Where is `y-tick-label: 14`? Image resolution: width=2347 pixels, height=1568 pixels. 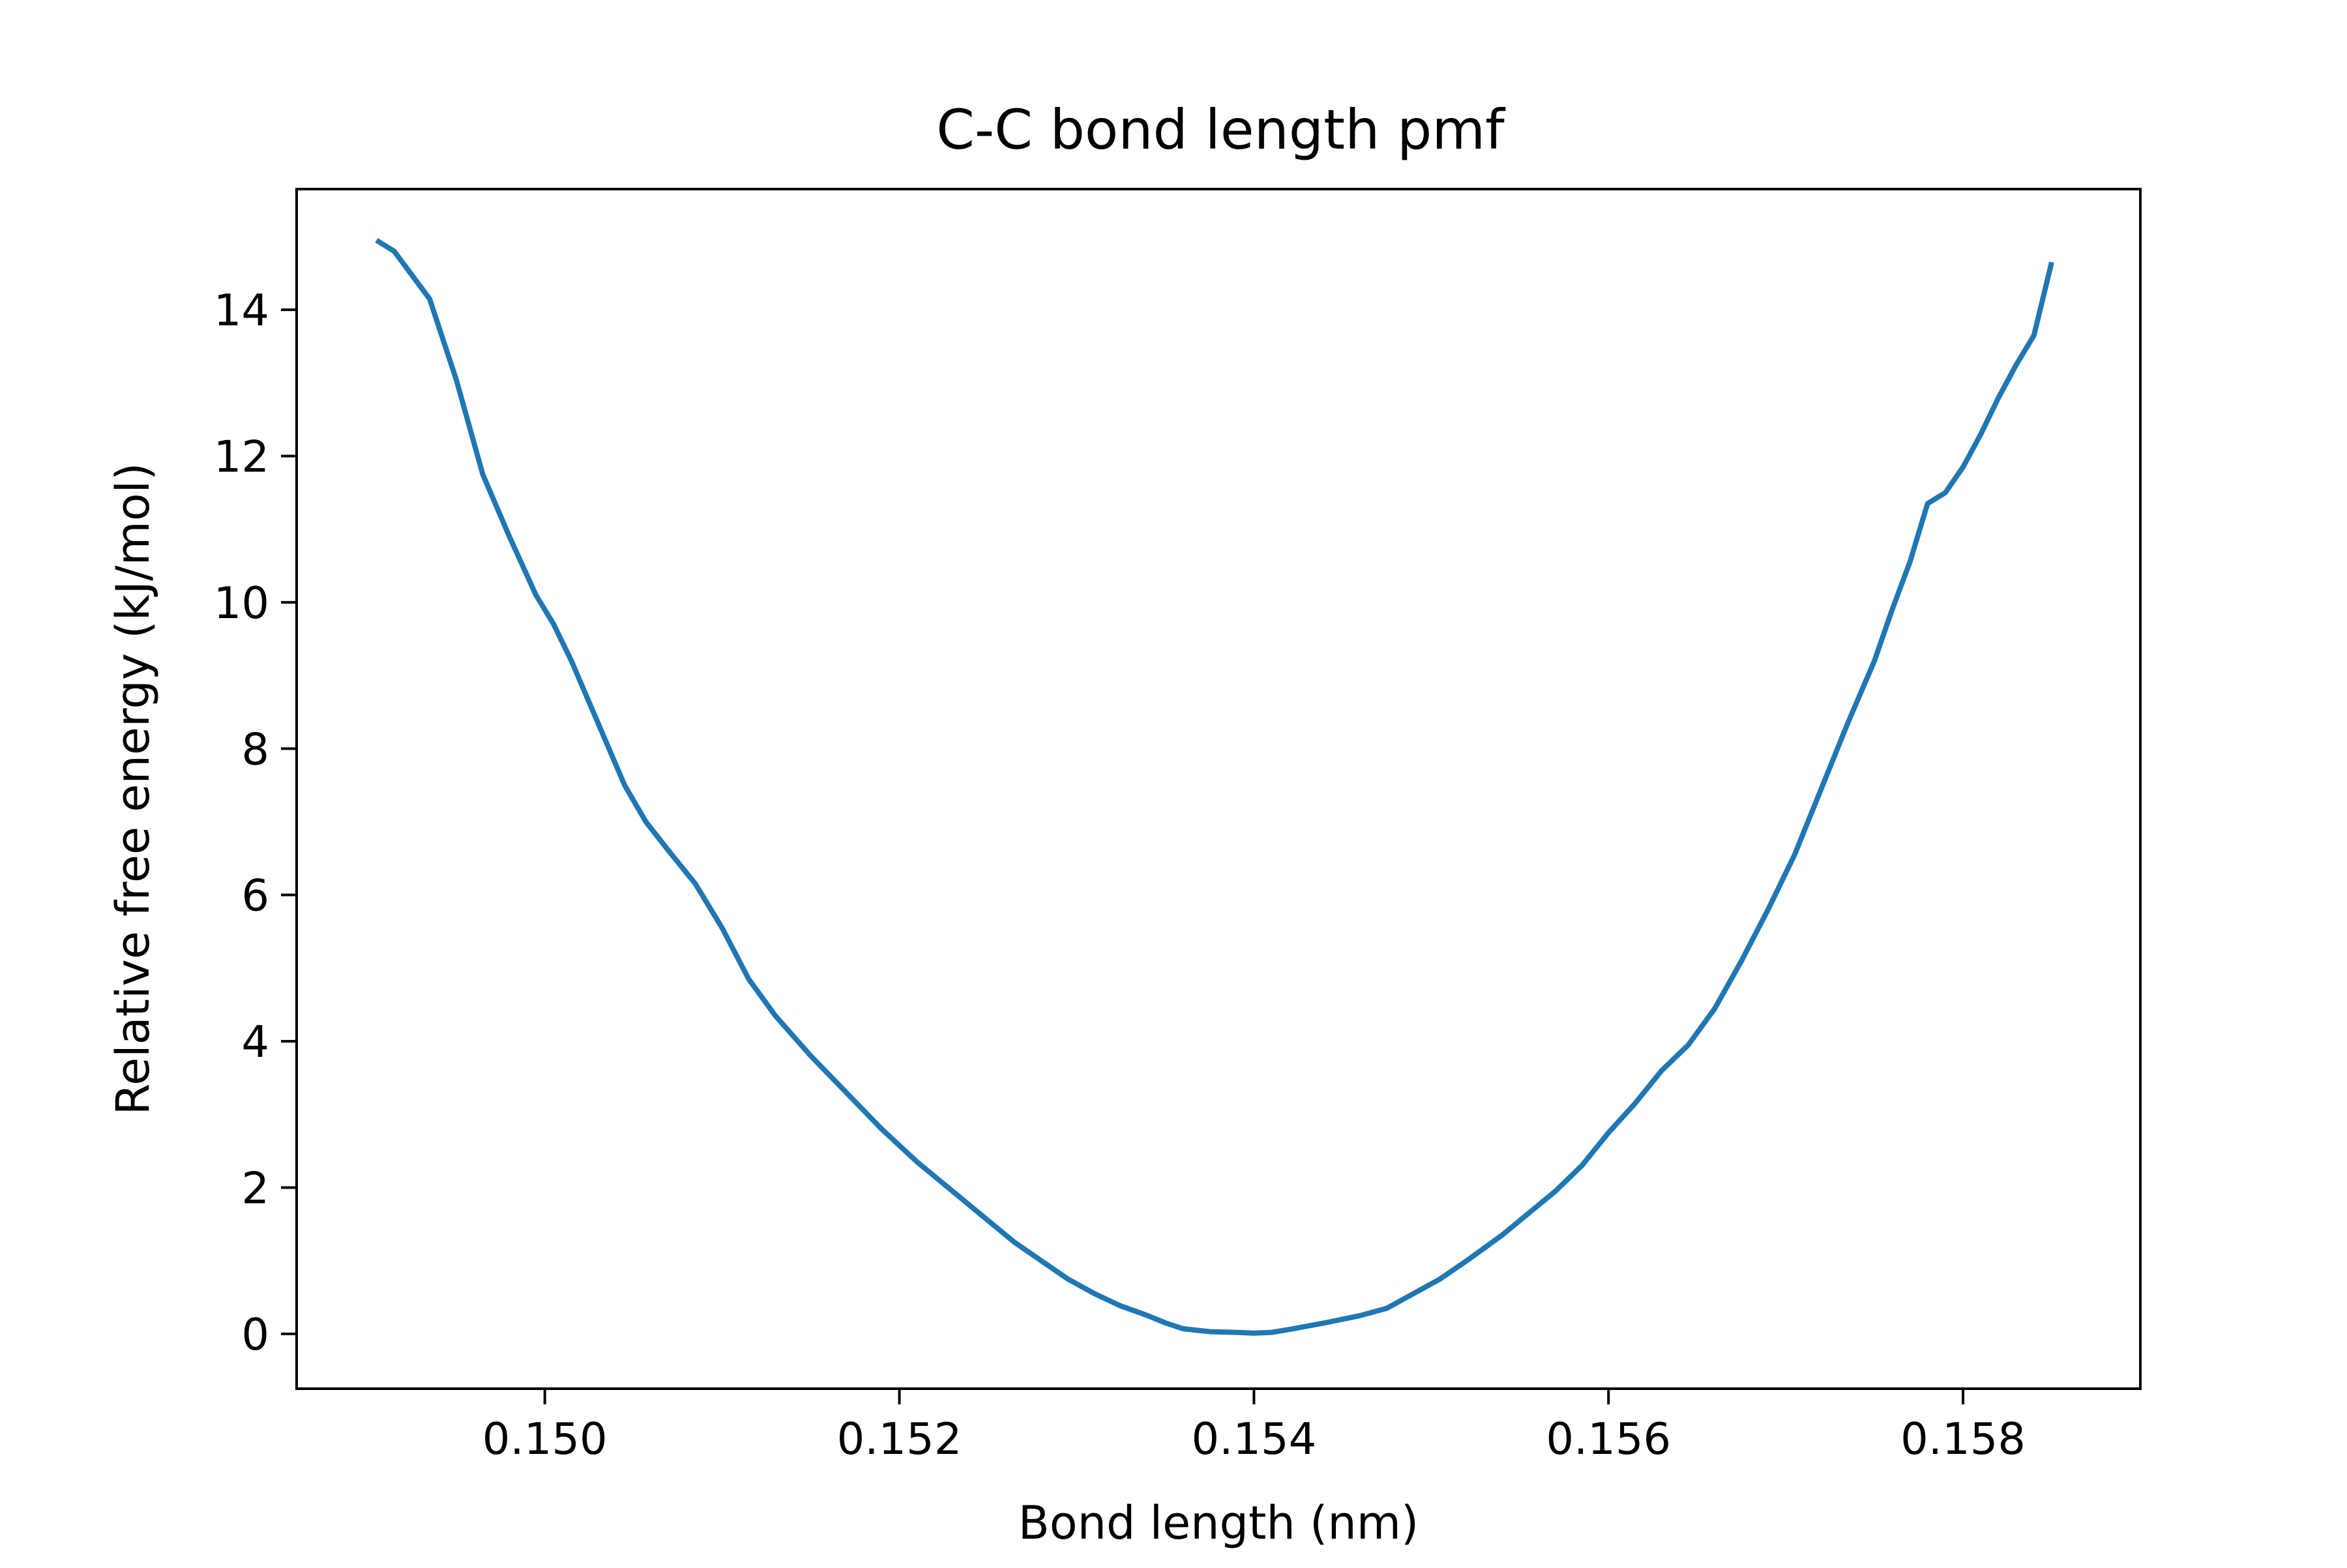 y-tick-label: 14 is located at coordinates (241, 310).